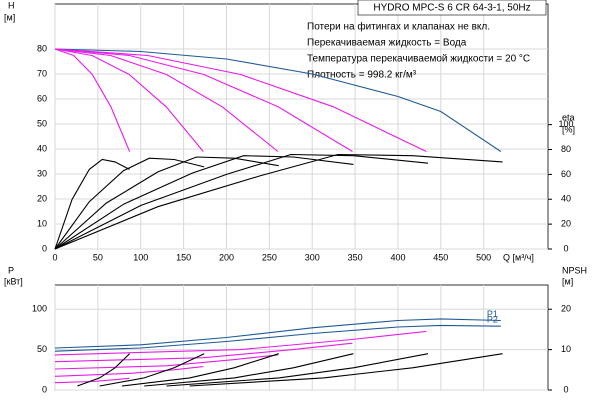 The width and height of the screenshot is (600, 400). I want to click on y2-tick-label: 10, so click(566, 349).